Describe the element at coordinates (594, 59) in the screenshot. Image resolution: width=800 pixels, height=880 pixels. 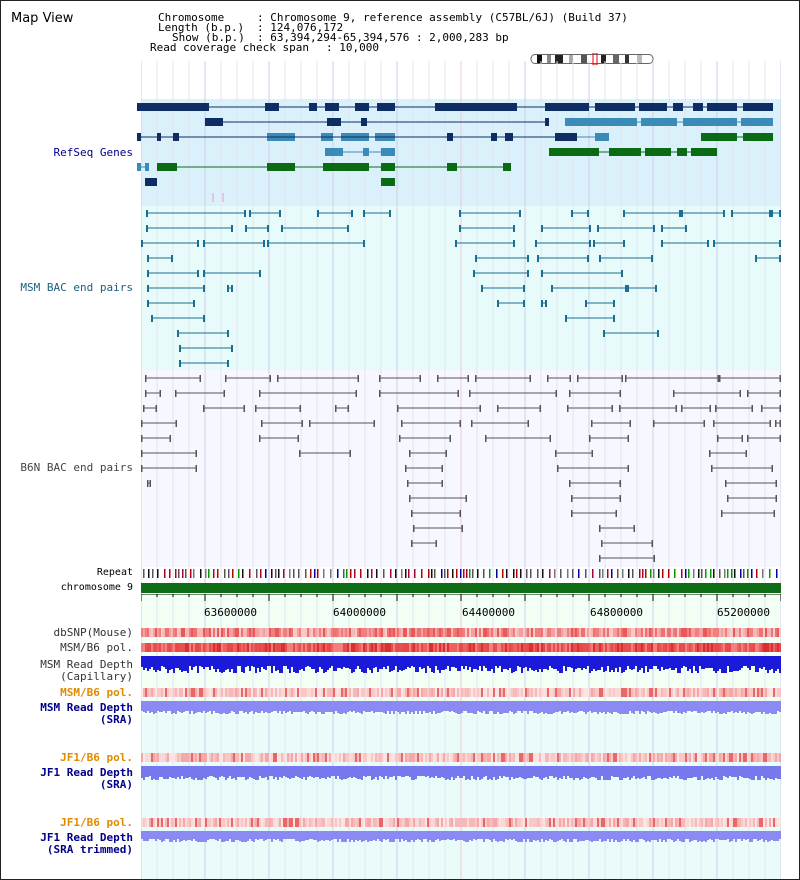
I see `chromosome-ideogram` at that location.